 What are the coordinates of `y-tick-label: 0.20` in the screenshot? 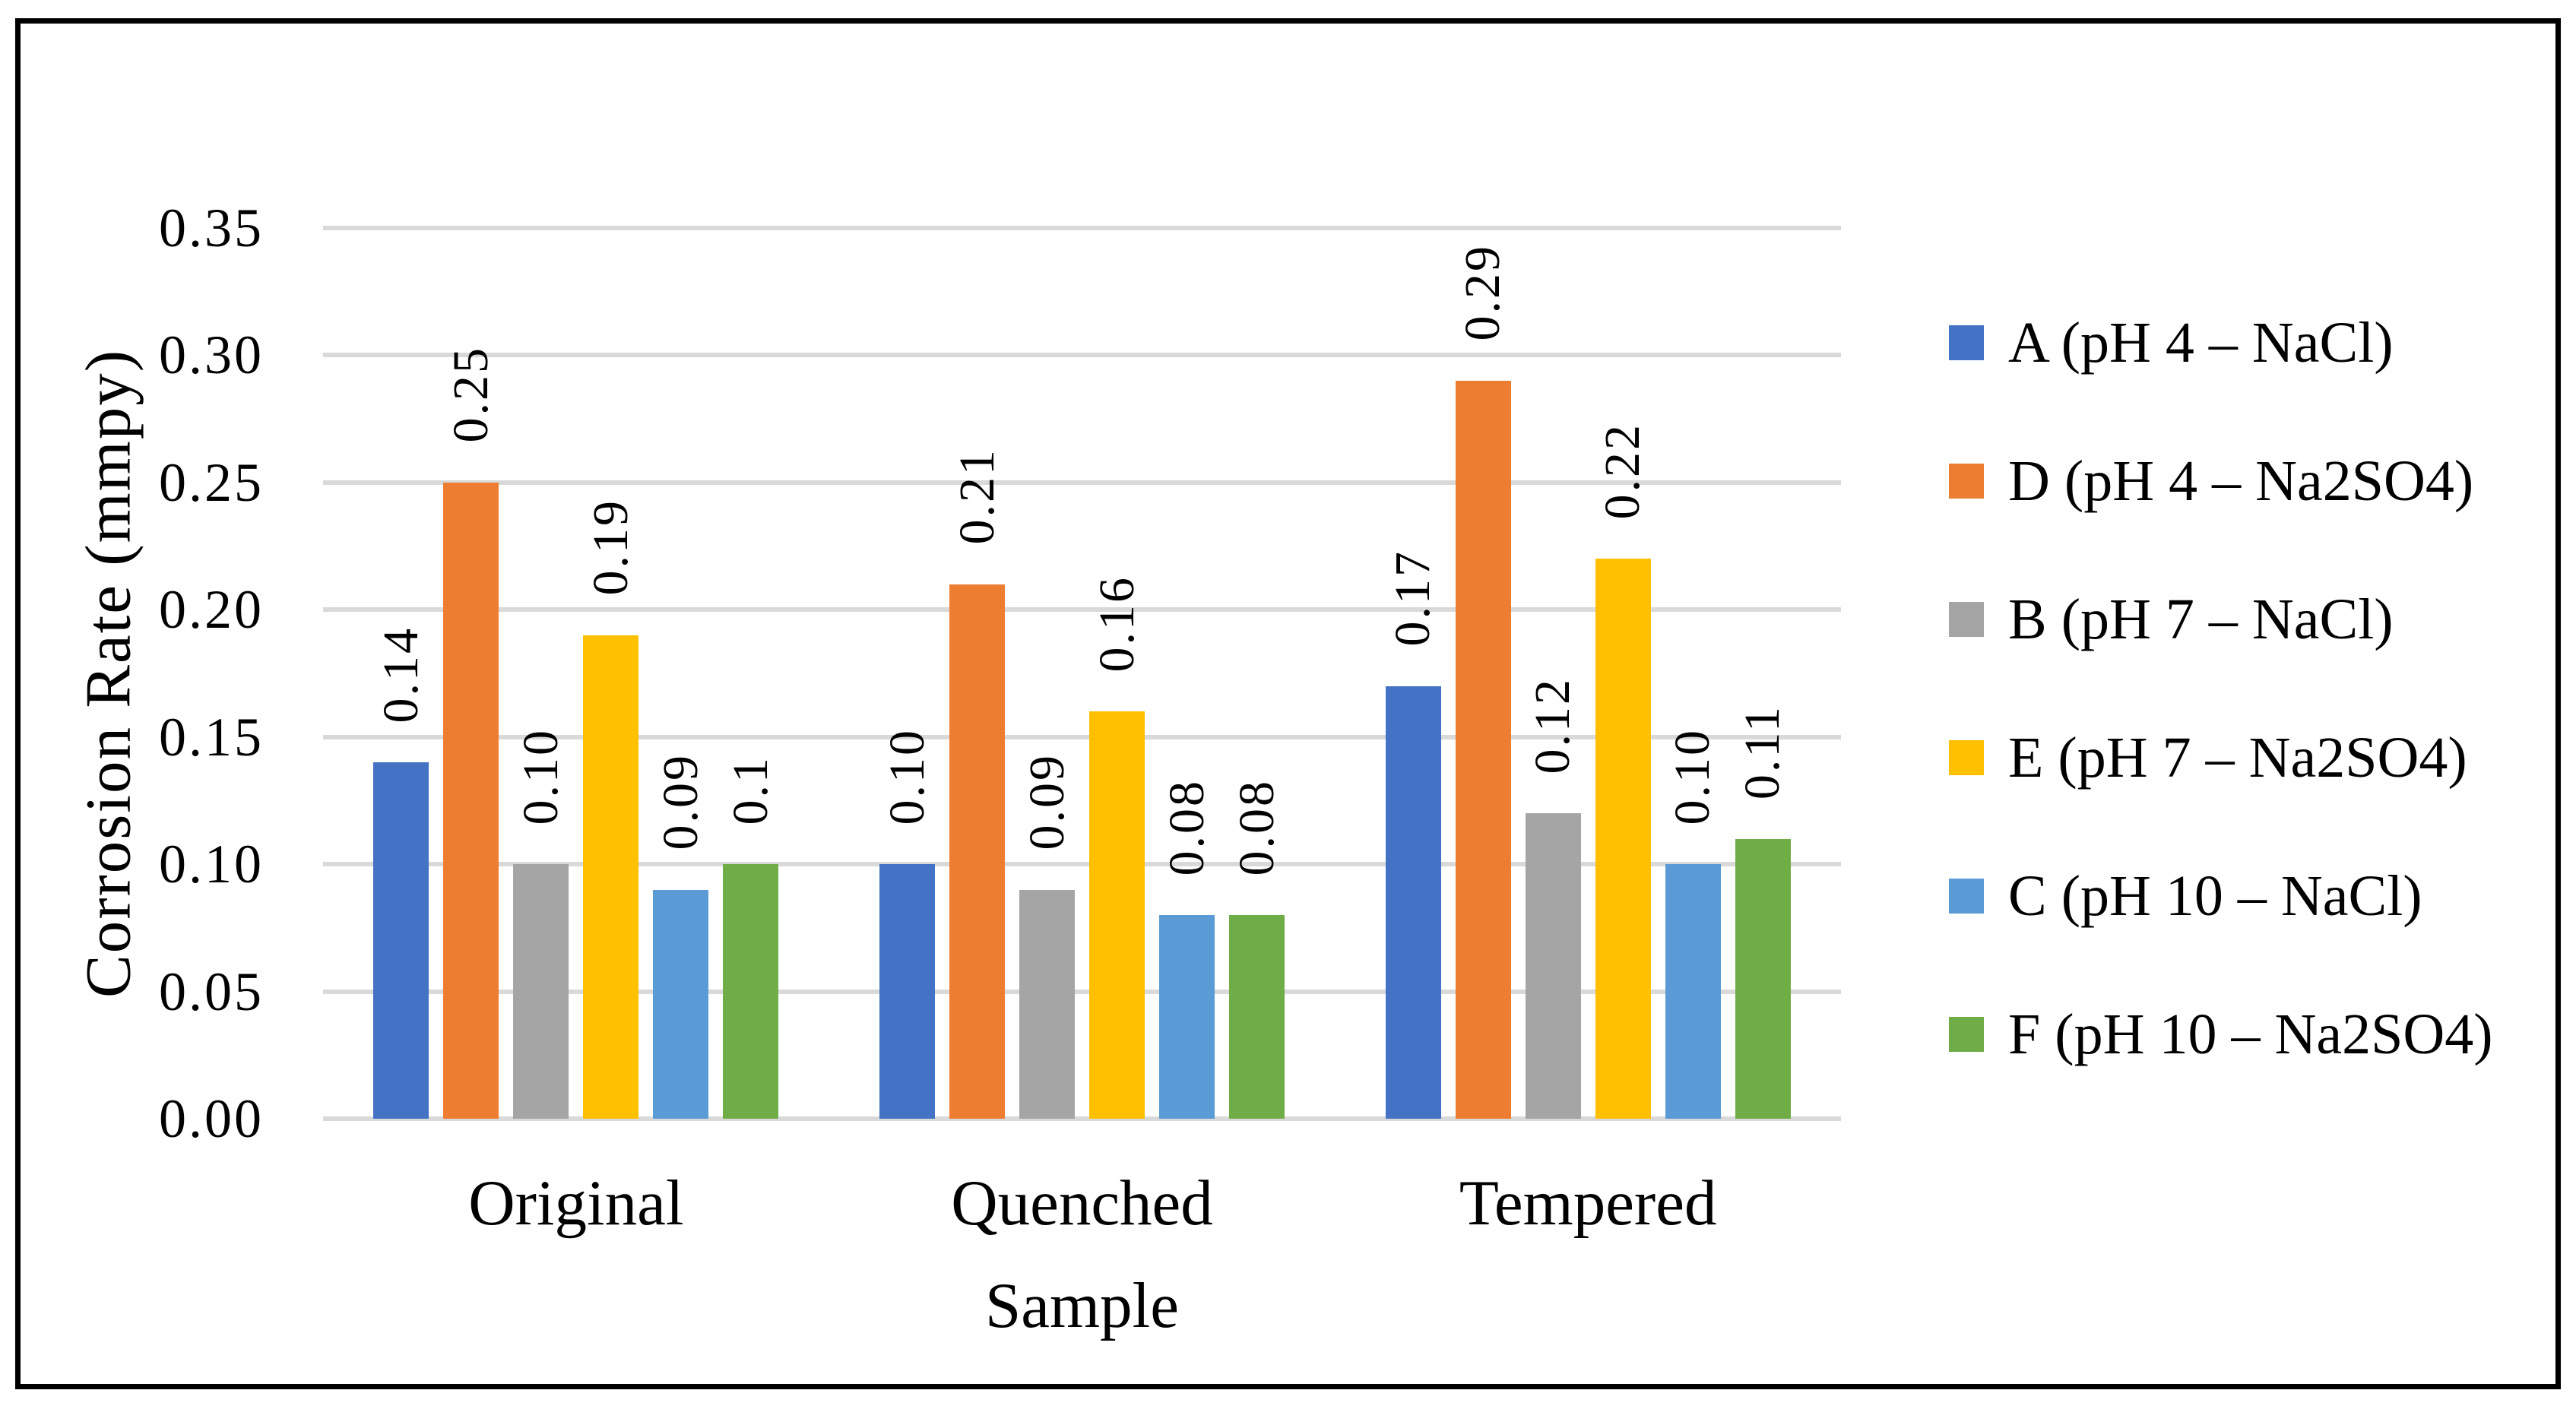 It's located at (211, 610).